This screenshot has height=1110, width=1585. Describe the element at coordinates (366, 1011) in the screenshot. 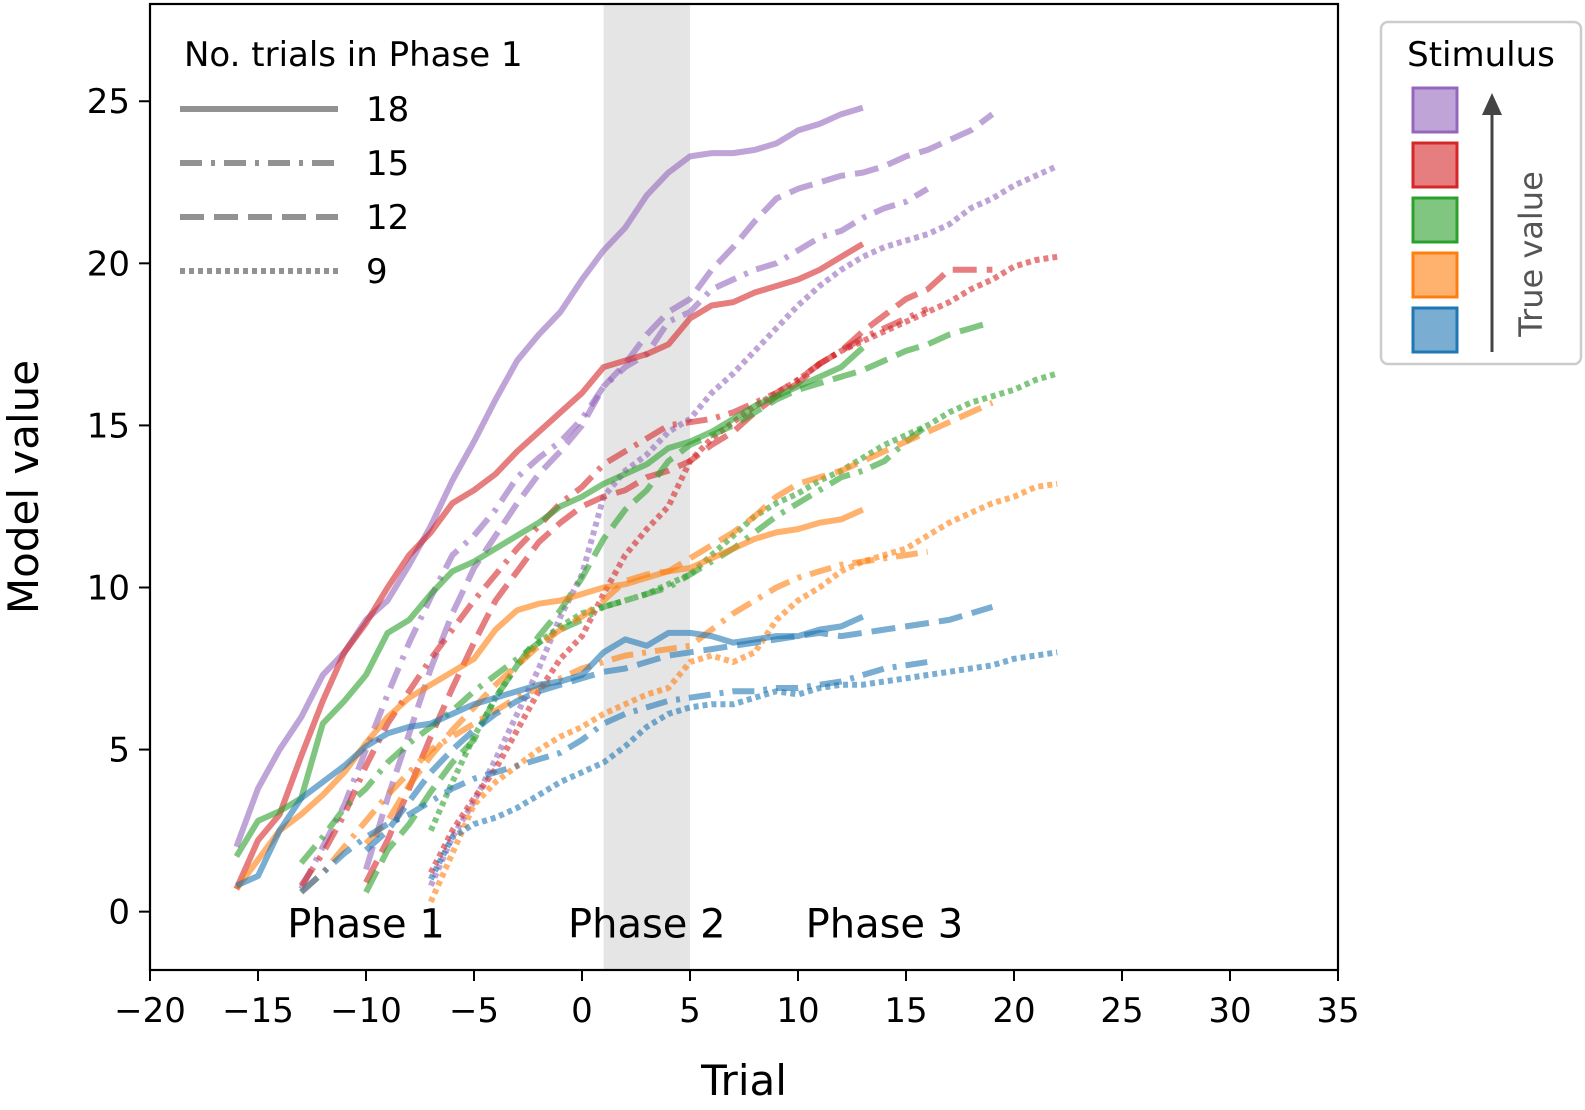

I see `x-tick-label: −10` at that location.